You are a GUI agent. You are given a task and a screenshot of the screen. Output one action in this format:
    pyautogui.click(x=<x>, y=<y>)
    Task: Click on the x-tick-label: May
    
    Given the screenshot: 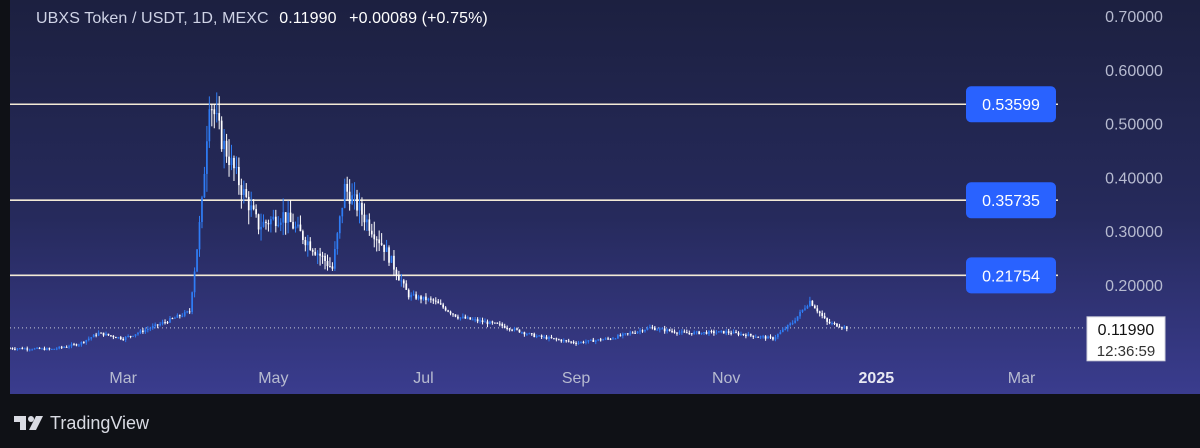 What is the action you would take?
    pyautogui.click(x=273, y=378)
    